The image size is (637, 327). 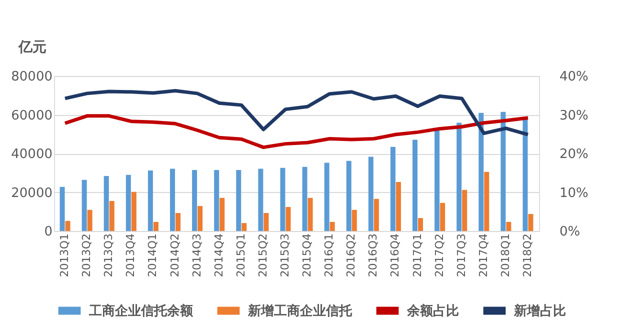 I want to click on legend-label: 新增占比, so click(x=539, y=310).